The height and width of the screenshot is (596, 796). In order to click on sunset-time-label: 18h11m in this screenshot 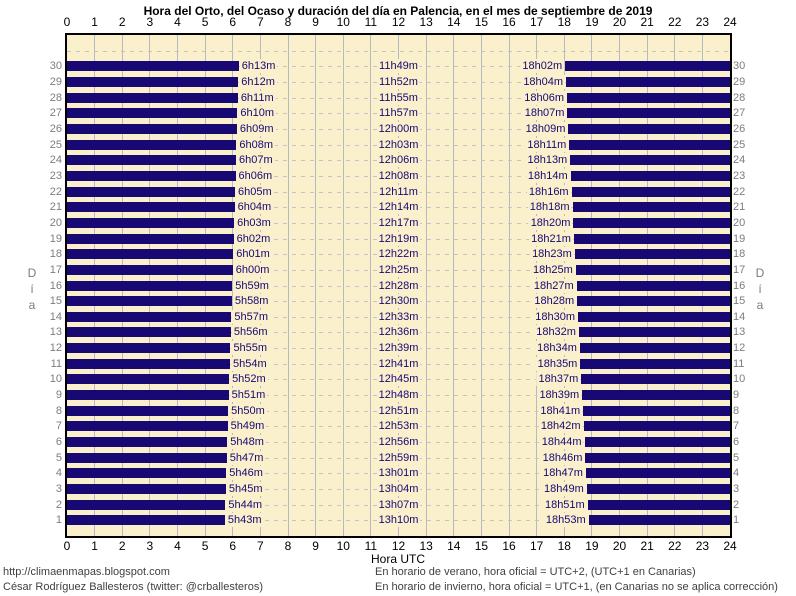, I will do `click(547, 144)`.